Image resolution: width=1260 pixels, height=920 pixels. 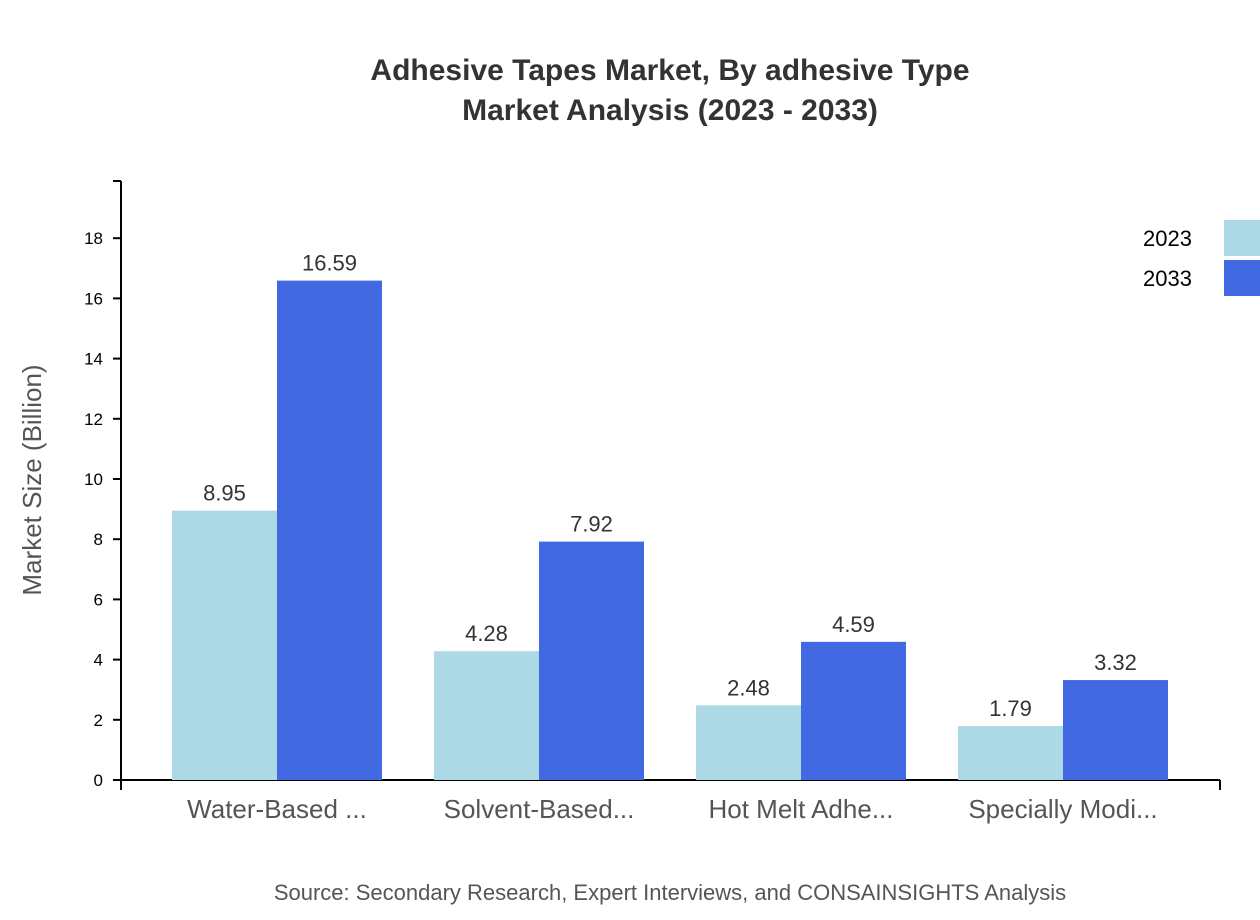 I want to click on data-label: 8.95, so click(x=224, y=493).